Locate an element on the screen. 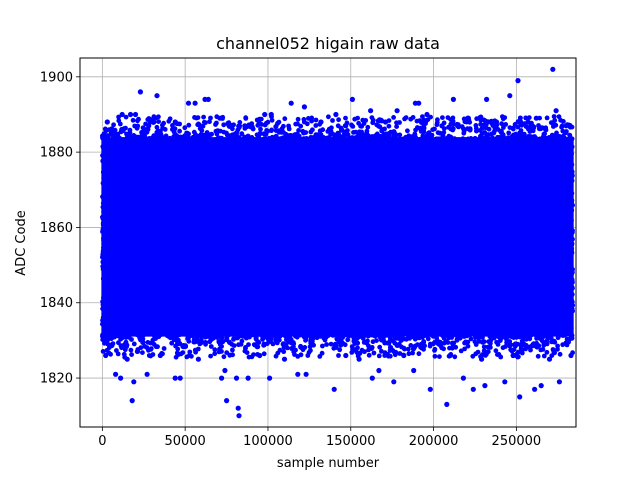 This screenshot has height=480, width=640. x-tick-label: 100000 is located at coordinates (268, 441).